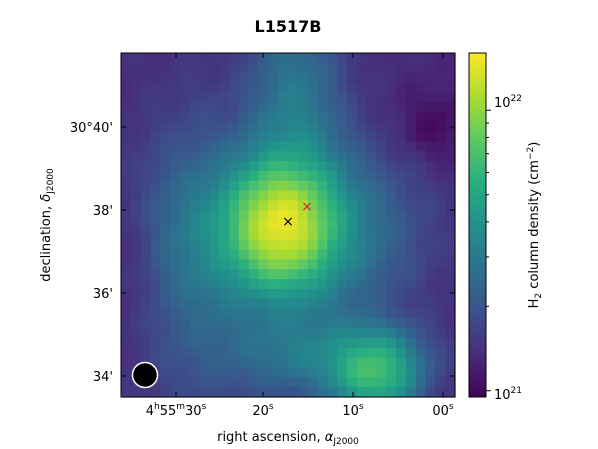 The width and height of the screenshot is (598, 449). Describe the element at coordinates (307, 207) in the screenshot. I see `marker-red-cross: ×` at that location.